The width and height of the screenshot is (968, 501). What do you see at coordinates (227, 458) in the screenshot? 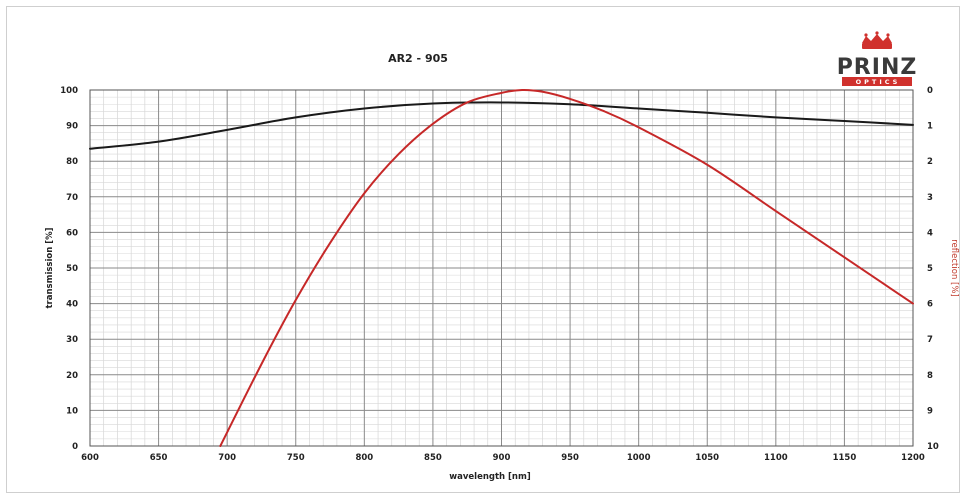
I see `x-tick-label: 700` at bounding box center [227, 458].